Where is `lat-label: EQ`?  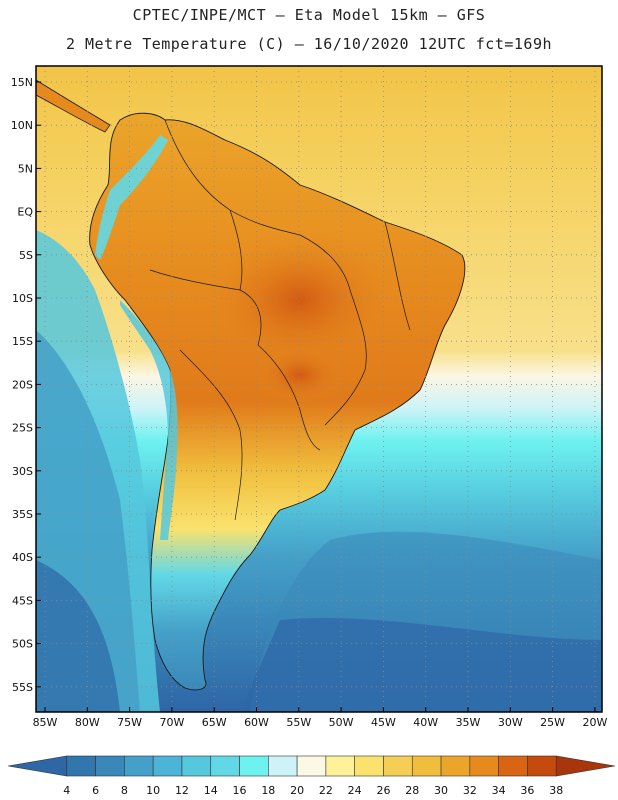
lat-label: EQ is located at coordinates (25, 212).